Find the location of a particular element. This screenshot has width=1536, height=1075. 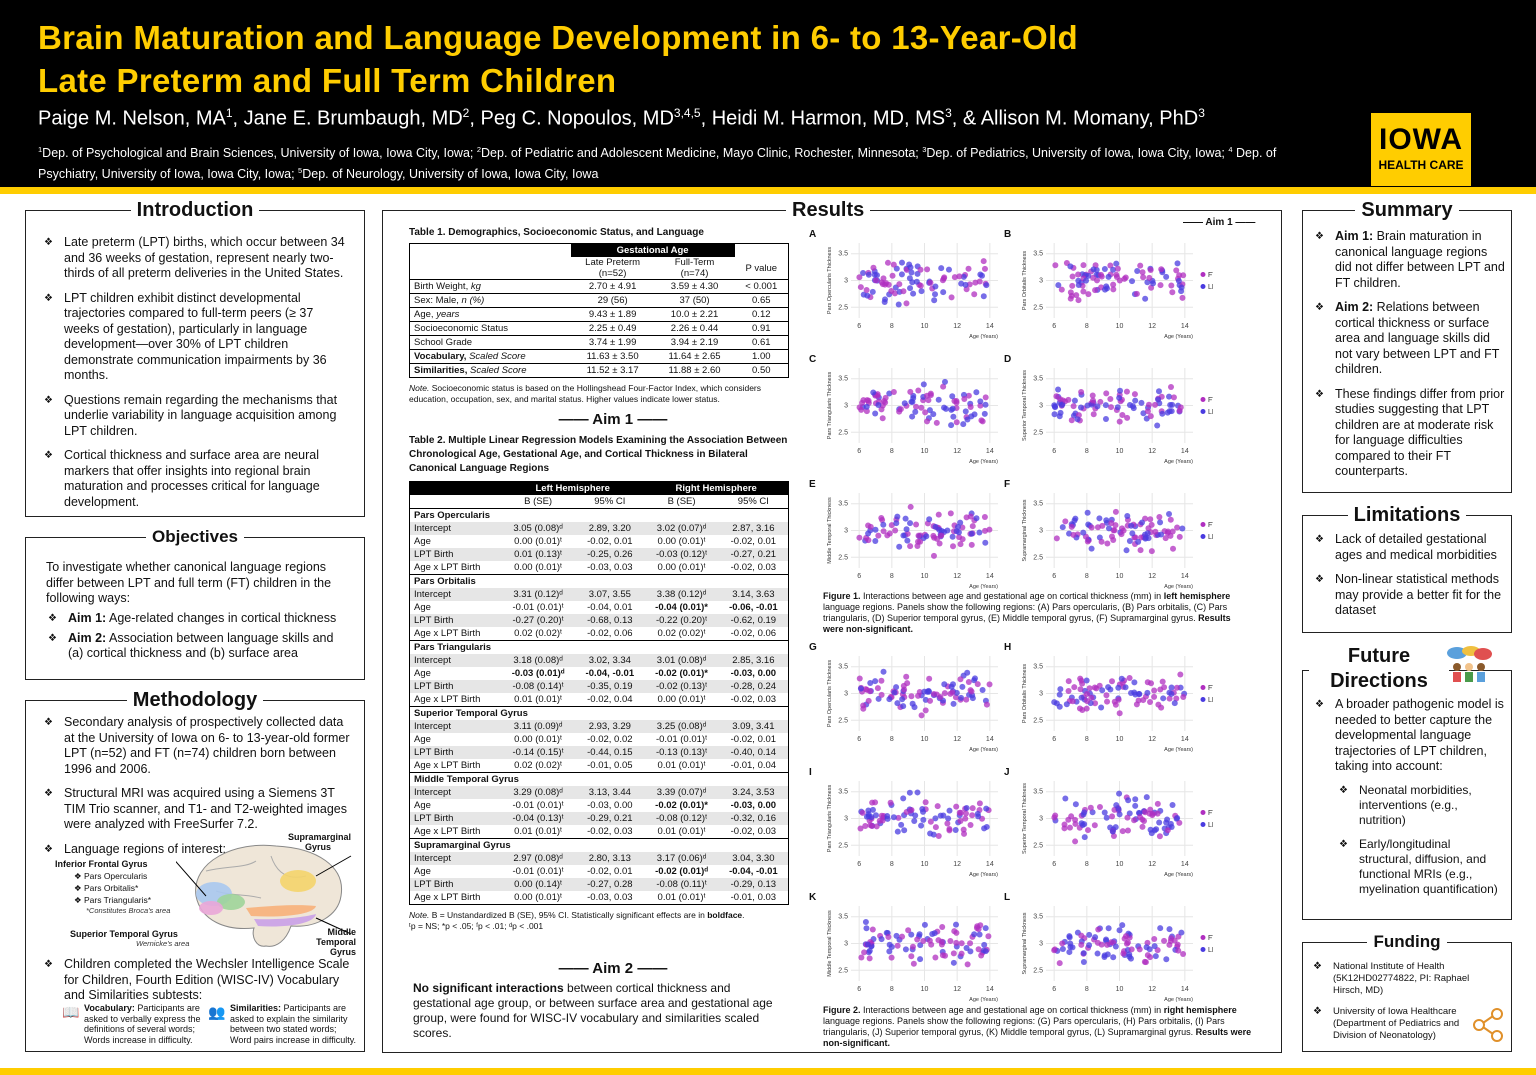

table-cell: -0.04, 0.01 is located at coordinates (610, 607).